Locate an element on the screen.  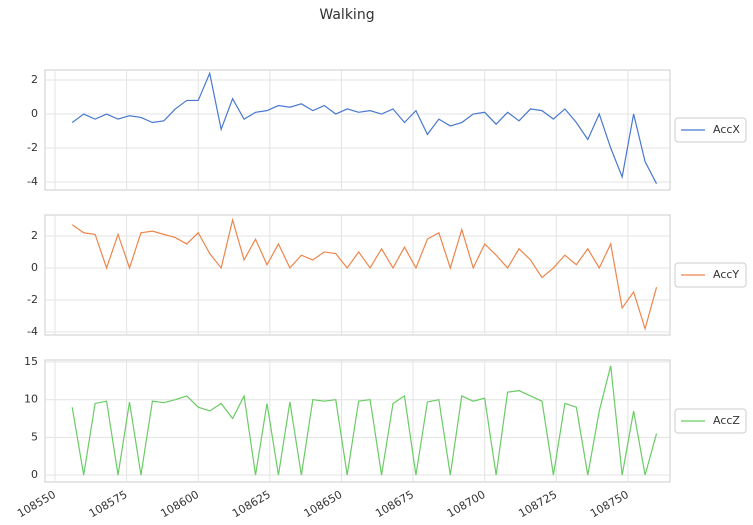
figure-title: Walking is located at coordinates (346, 15).